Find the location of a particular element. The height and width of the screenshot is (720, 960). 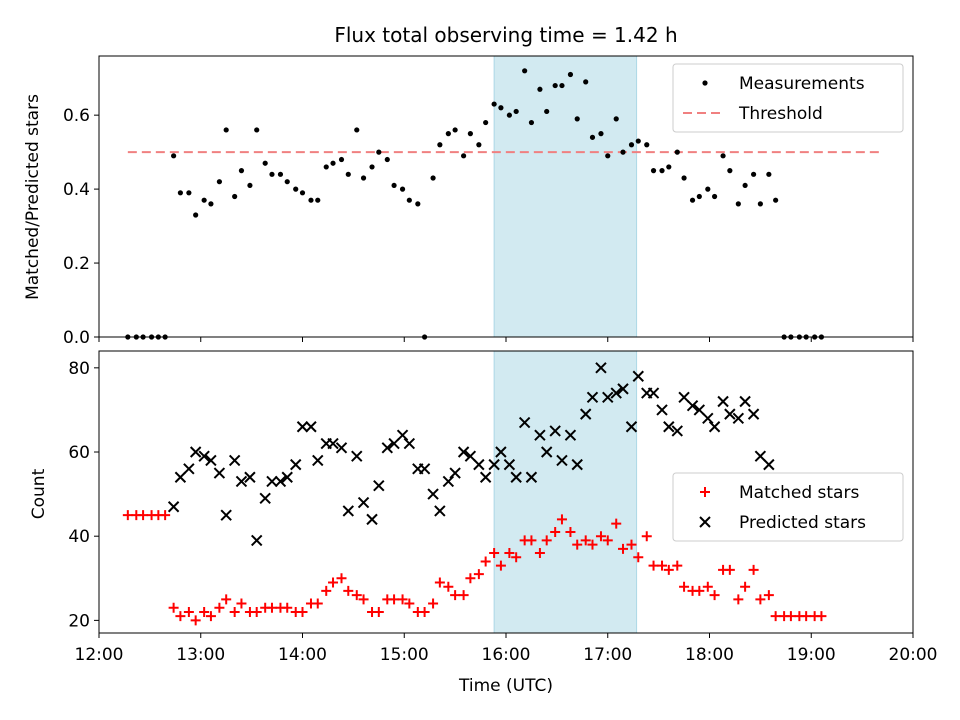

ratio-y-axis-label: Matched/Predicted stars is located at coordinates (33, 197).